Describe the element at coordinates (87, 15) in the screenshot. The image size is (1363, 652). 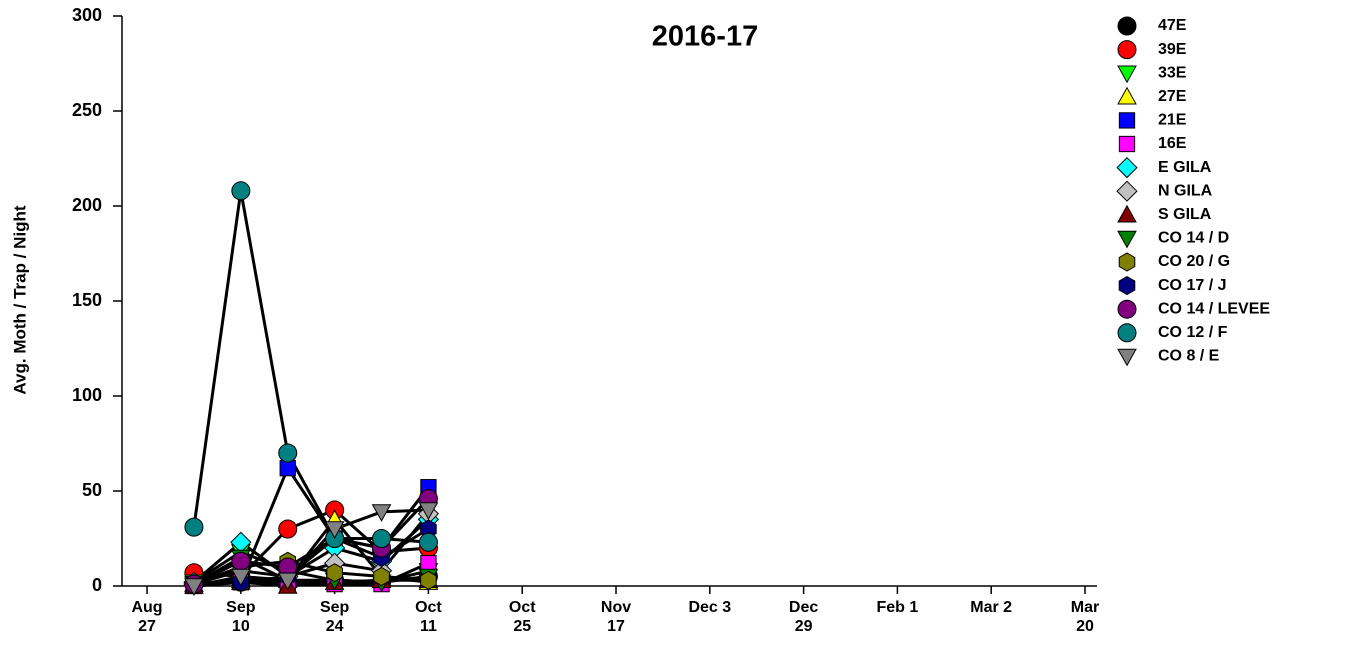
I see `y-tick-label: 300` at that location.